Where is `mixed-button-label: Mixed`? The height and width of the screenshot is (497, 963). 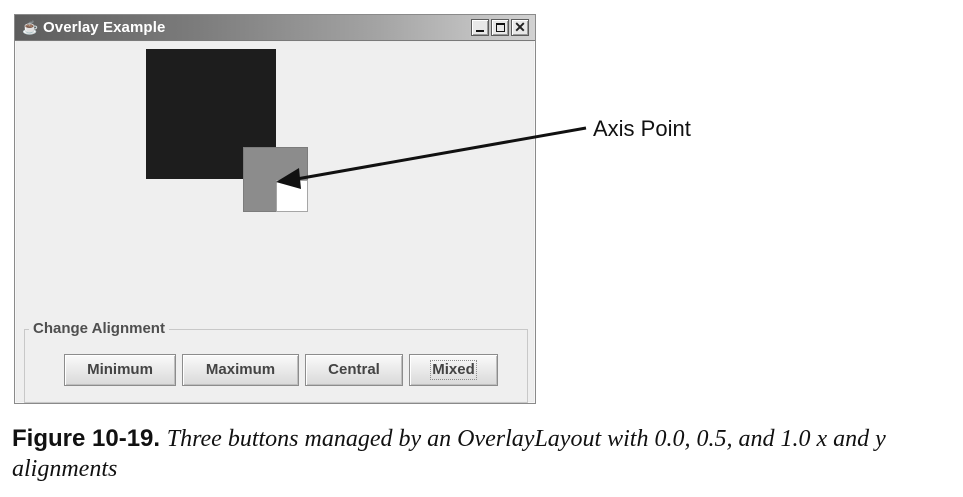
mixed-button-label: Mixed is located at coordinates (453, 369).